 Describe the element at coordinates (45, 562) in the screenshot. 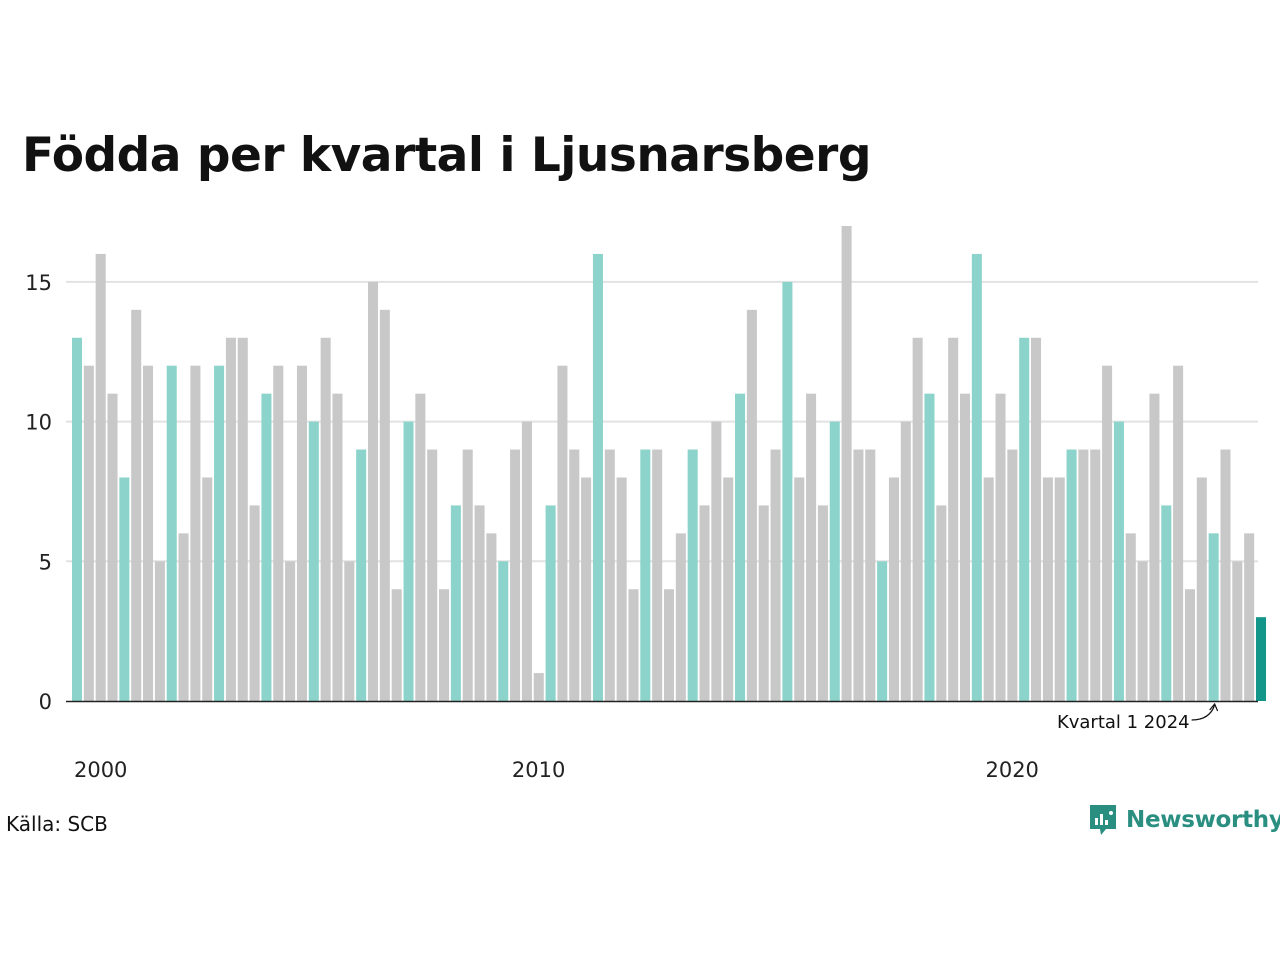

I see `y-tick-label: 5` at that location.